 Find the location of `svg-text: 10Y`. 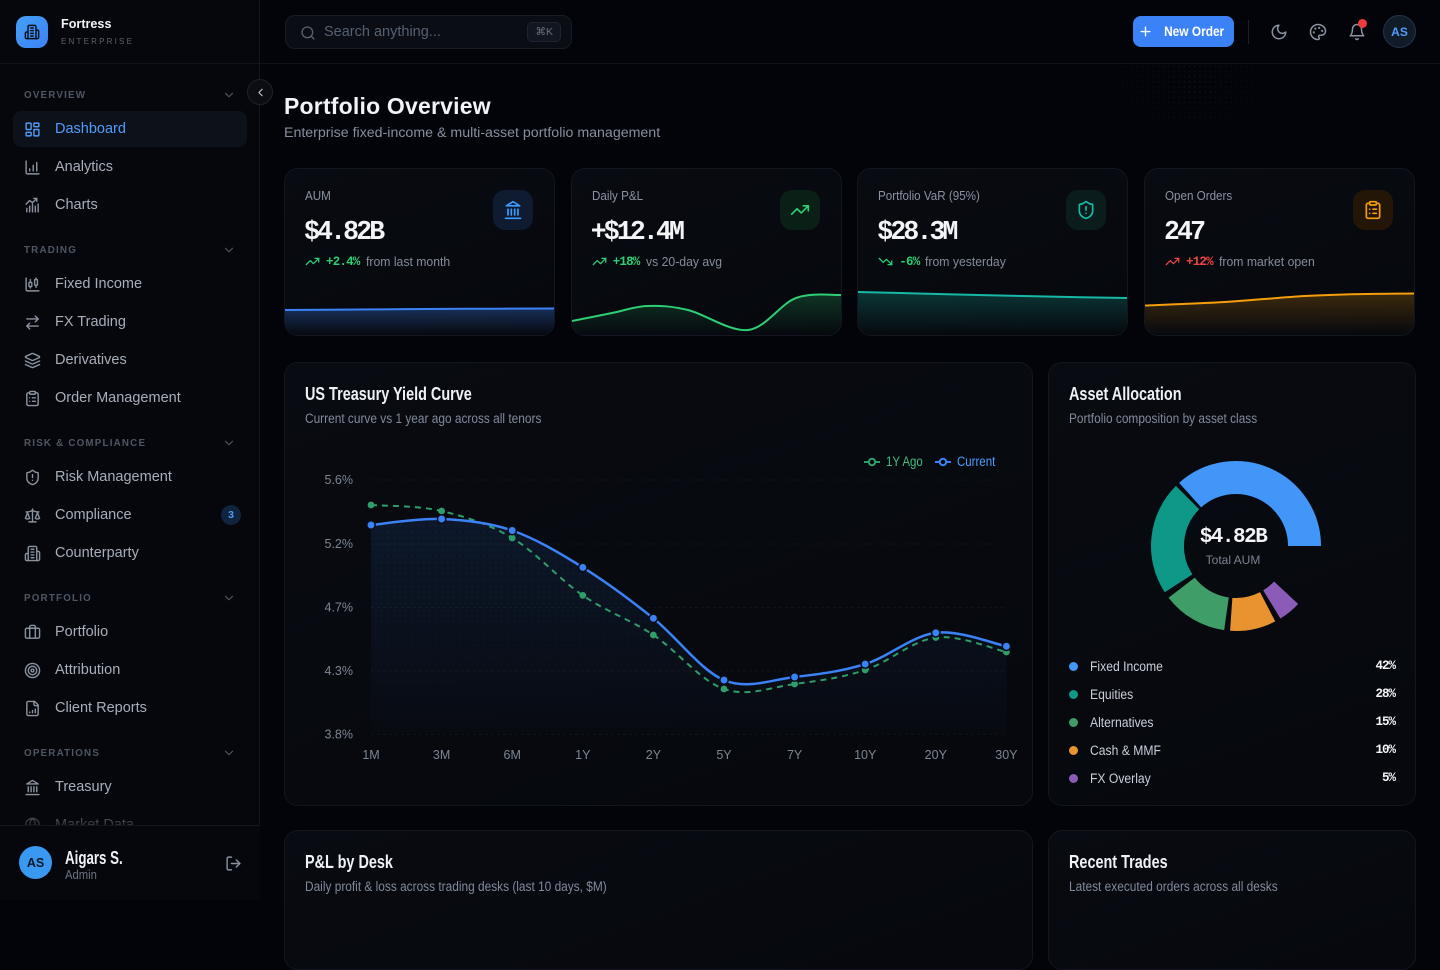

svg-text: 10Y is located at coordinates (865, 755).